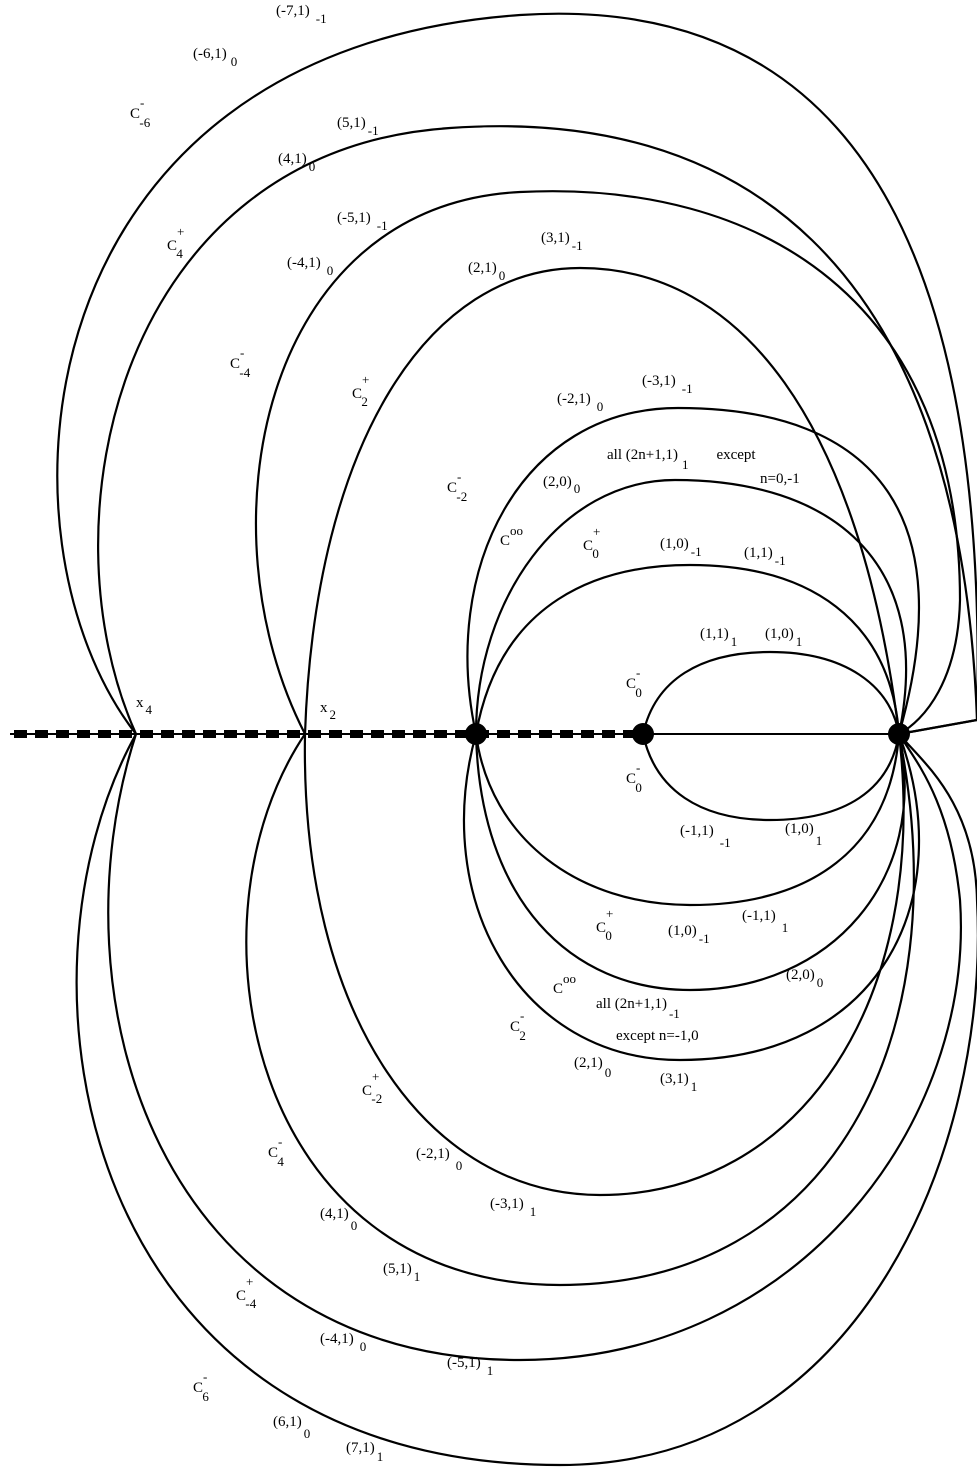 Image resolution: width=977 pixels, height=1471 pixels. What do you see at coordinates (657, 1036) in the screenshot?
I see `label-except-bottom: except n=-1,0` at bounding box center [657, 1036].